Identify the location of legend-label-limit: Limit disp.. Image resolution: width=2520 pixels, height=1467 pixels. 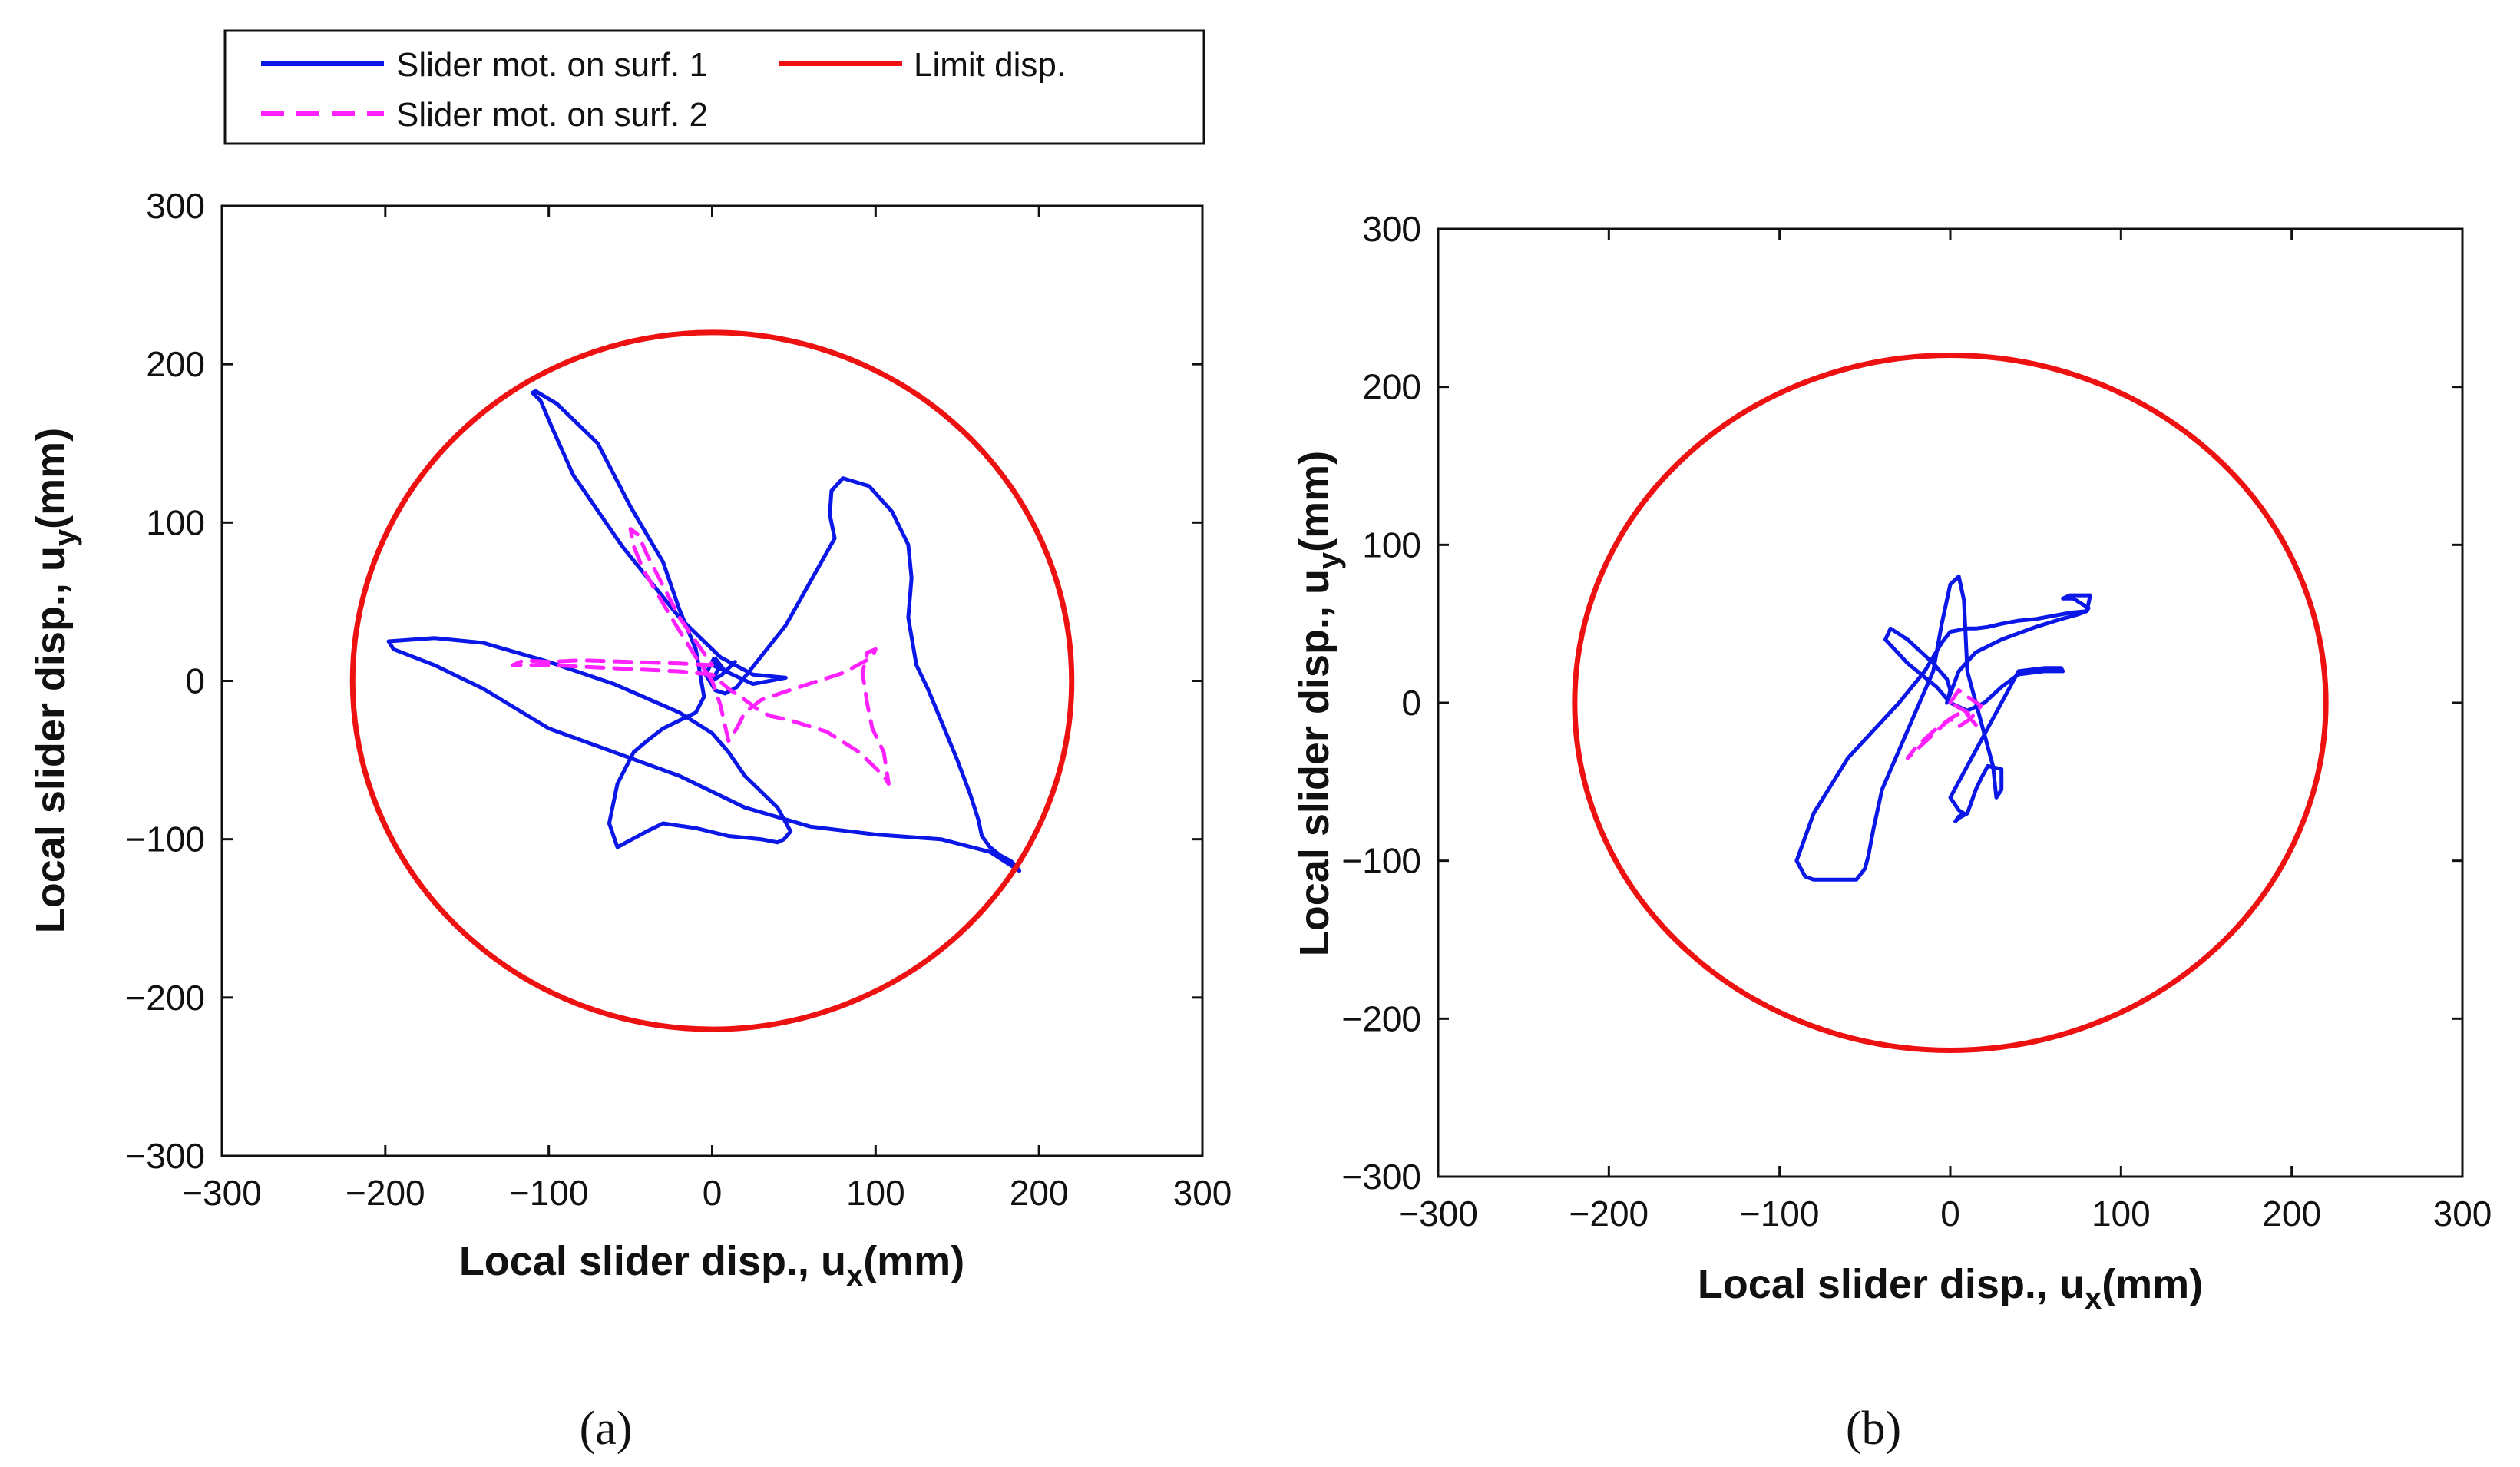
(990, 65).